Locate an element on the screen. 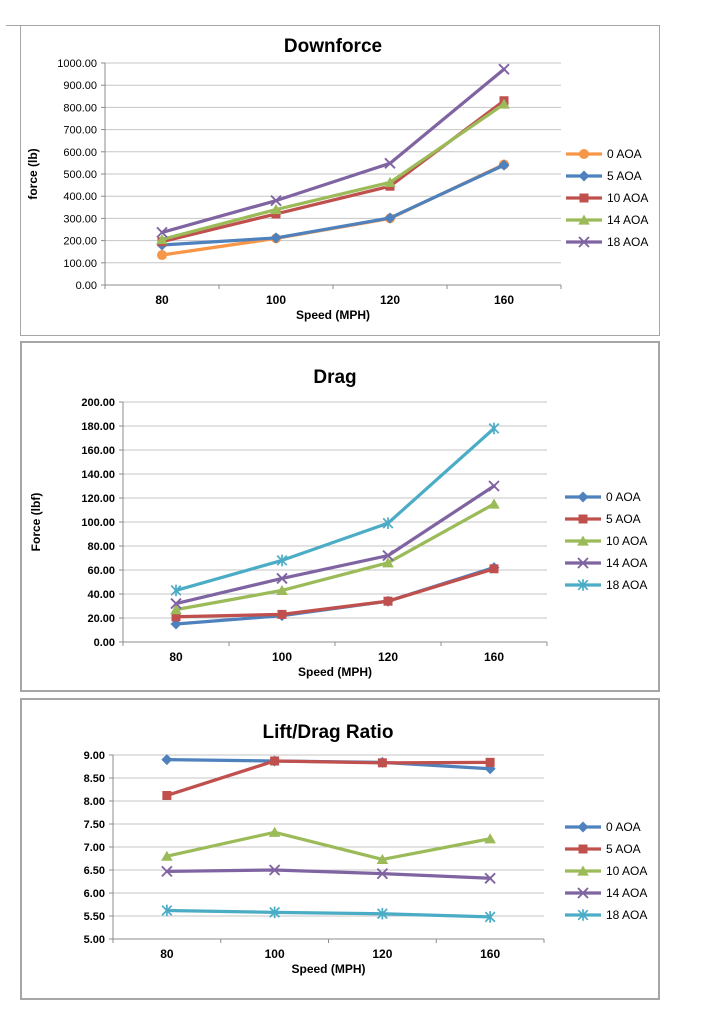  chart-title: Drag is located at coordinates (334, 377).